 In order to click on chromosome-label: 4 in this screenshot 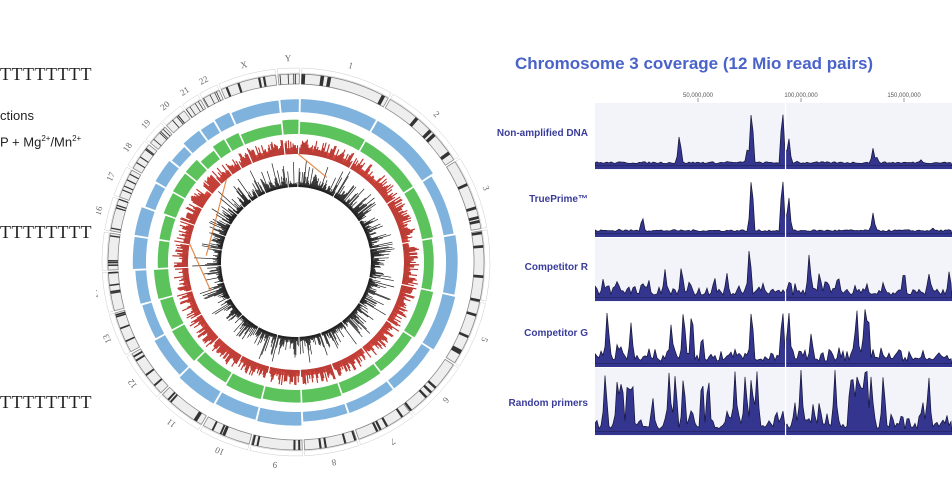, I will do `click(495, 265)`.